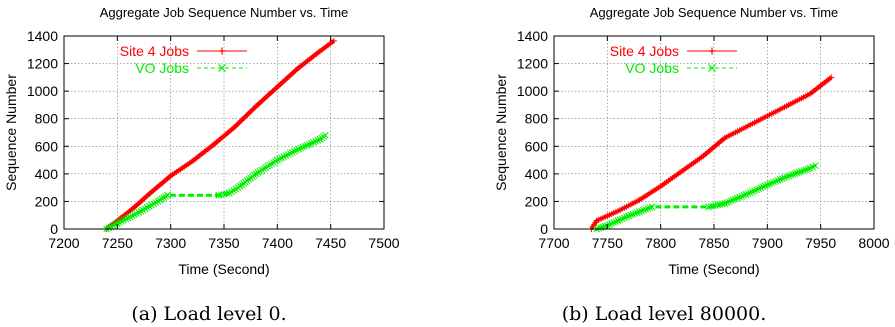  I want to click on x-tick-label: 7800, so click(660, 243).